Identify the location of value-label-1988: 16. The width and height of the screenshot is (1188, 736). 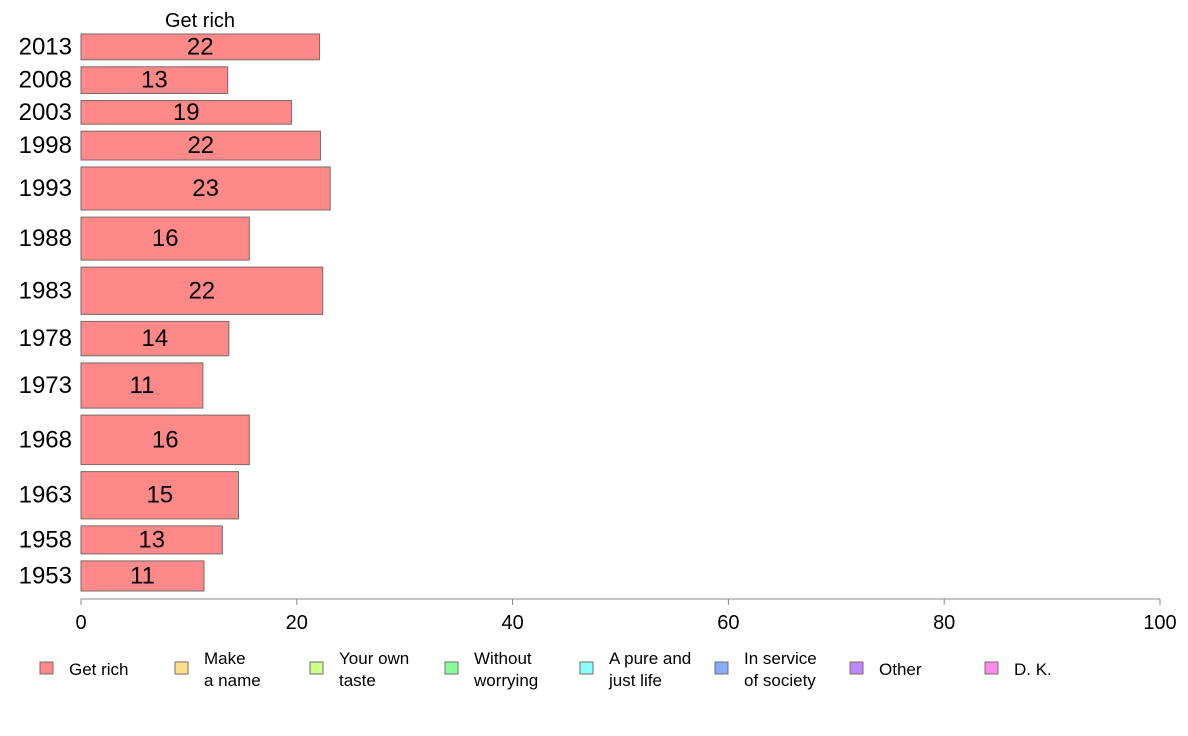
(165, 238).